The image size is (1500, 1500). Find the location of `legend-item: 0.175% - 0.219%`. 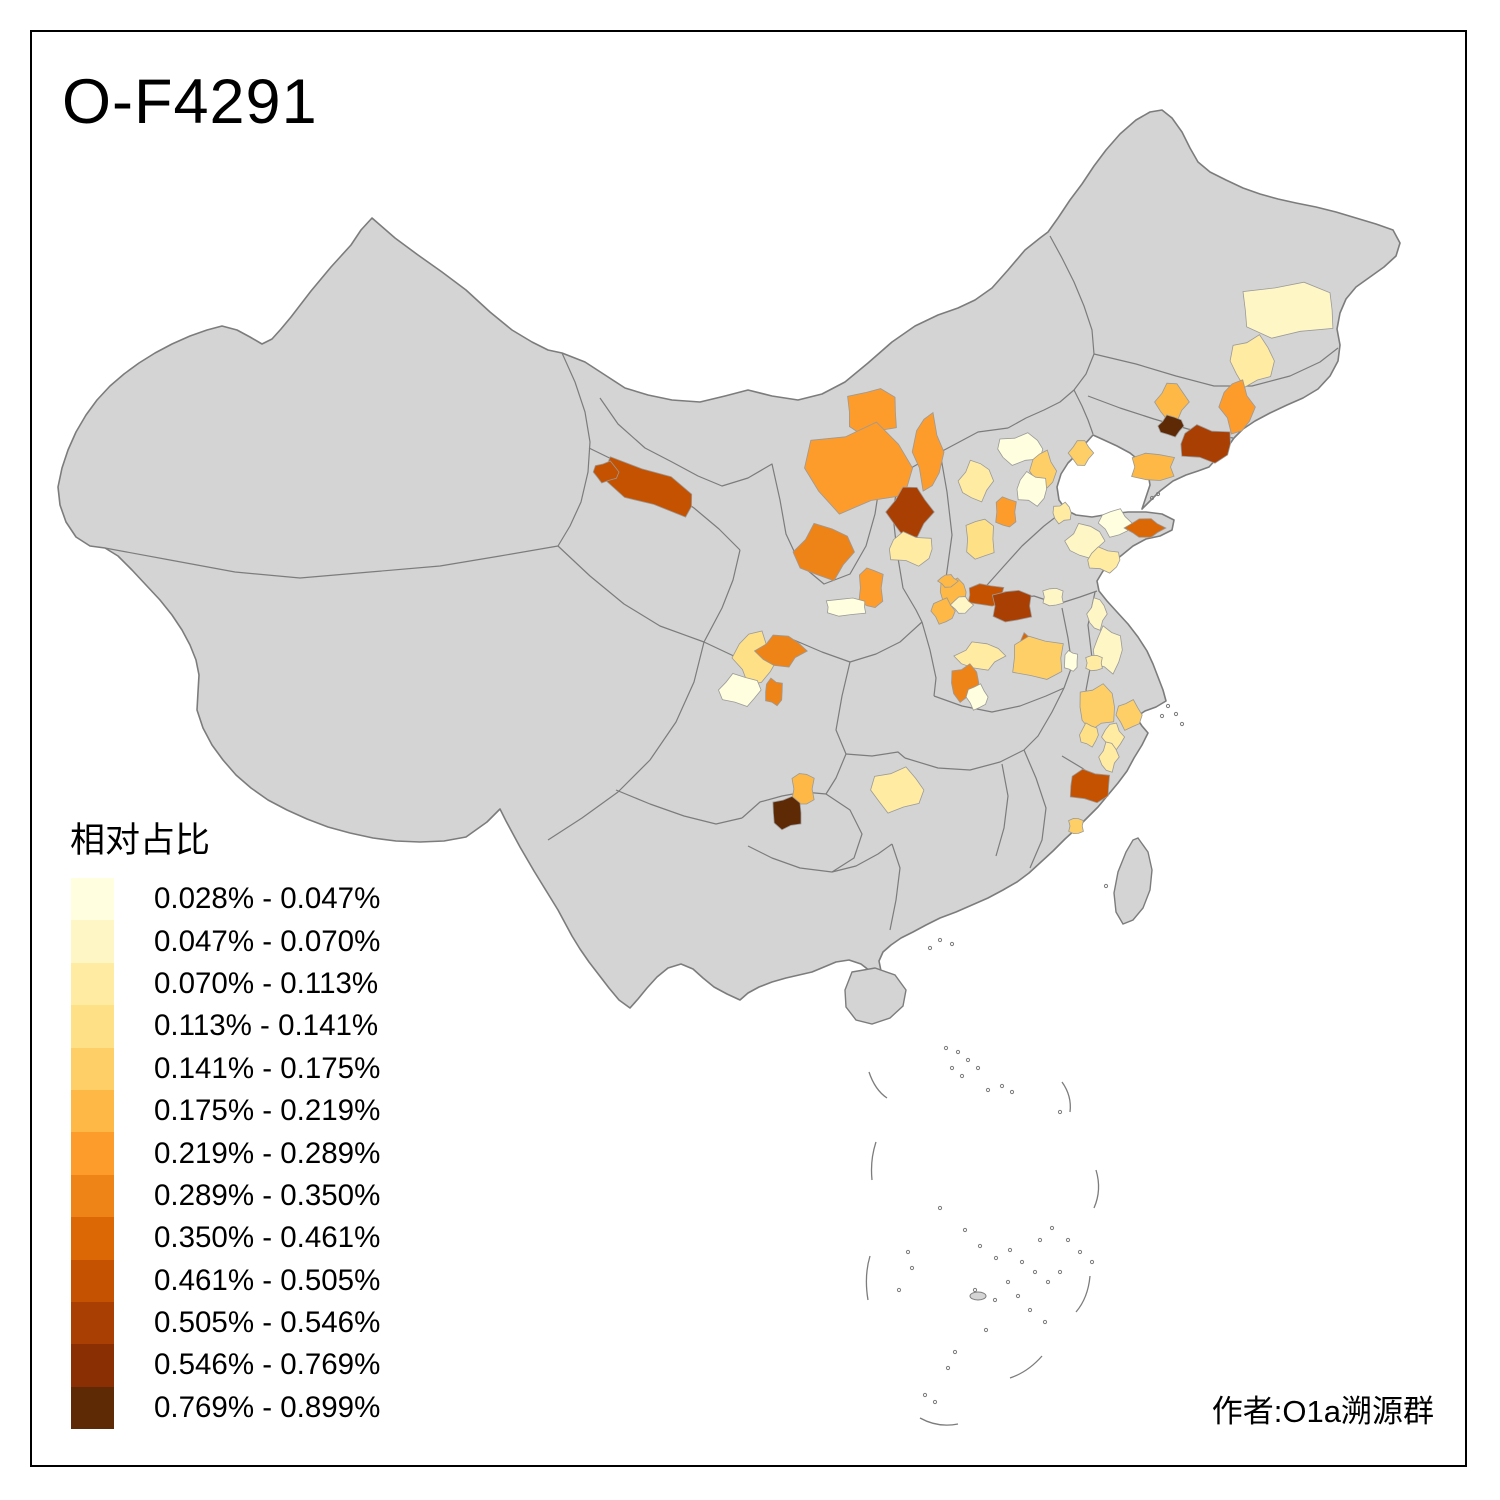

legend-item: 0.175% - 0.219% is located at coordinates (225, 1111).